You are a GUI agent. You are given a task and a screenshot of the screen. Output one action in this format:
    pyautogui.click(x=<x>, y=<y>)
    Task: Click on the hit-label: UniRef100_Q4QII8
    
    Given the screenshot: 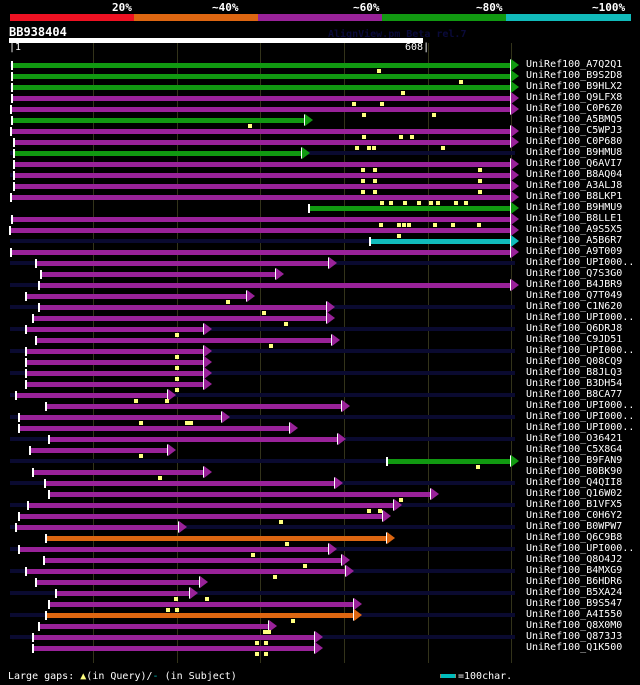 What is the action you would take?
    pyautogui.click(x=574, y=482)
    